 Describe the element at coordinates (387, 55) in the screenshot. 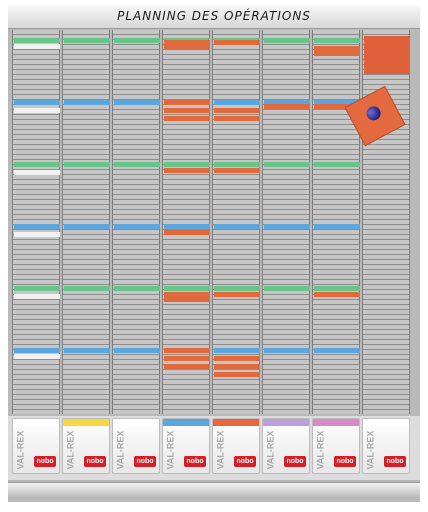

I see `red-card-stack` at that location.